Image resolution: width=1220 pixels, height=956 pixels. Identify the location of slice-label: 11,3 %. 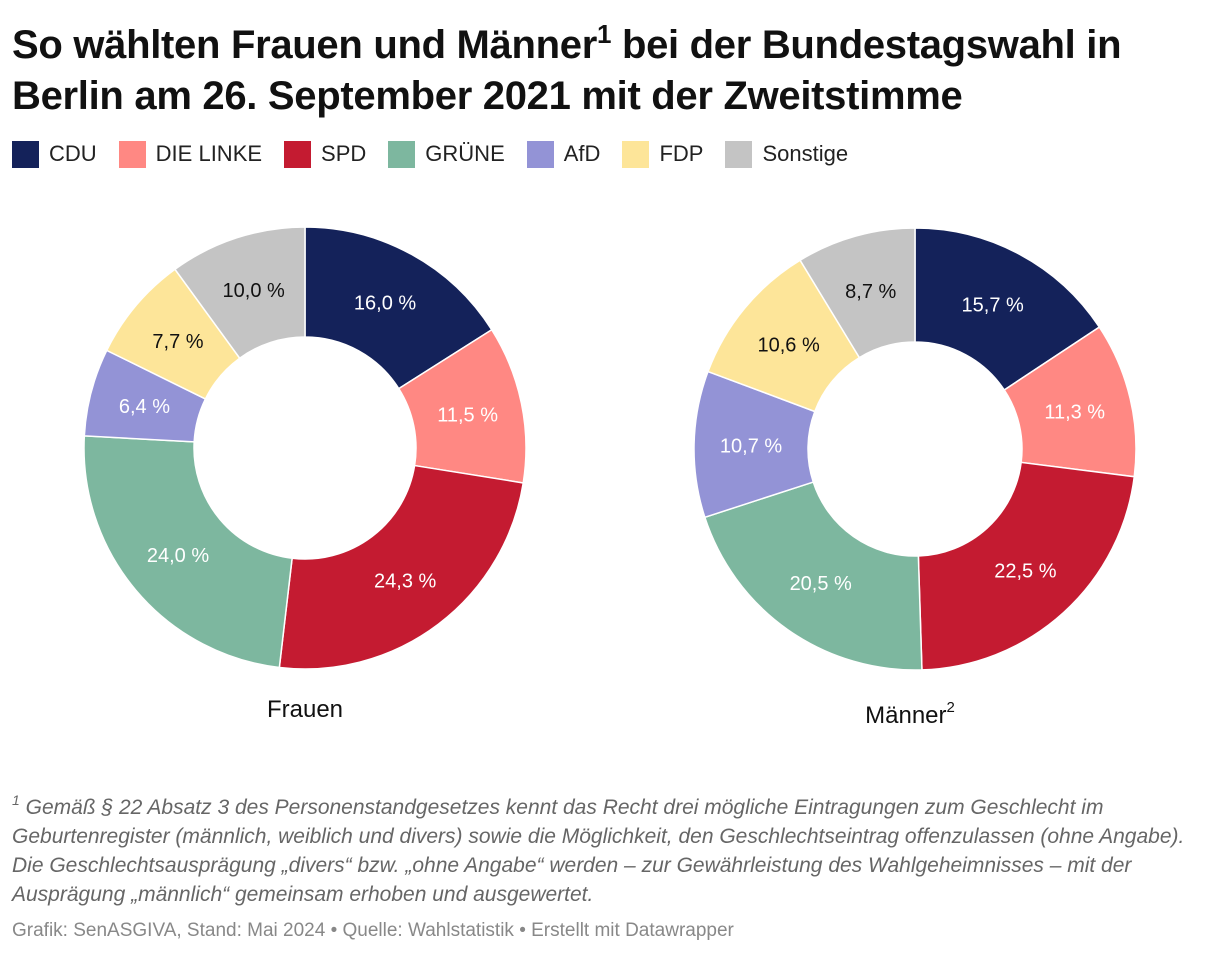
(1074, 413).